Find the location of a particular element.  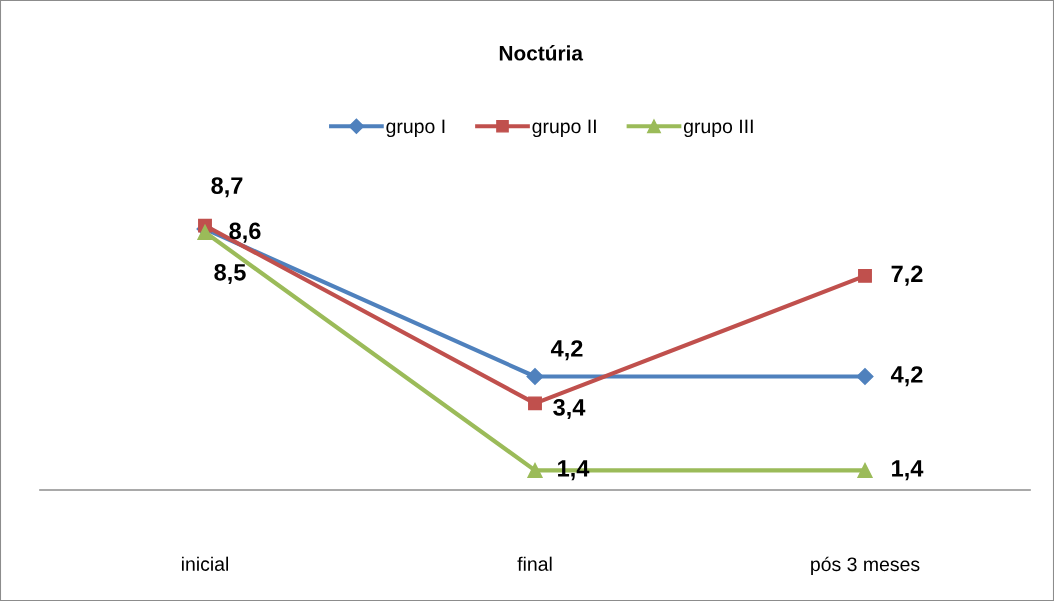

x-tick-label: final is located at coordinates (534, 563).